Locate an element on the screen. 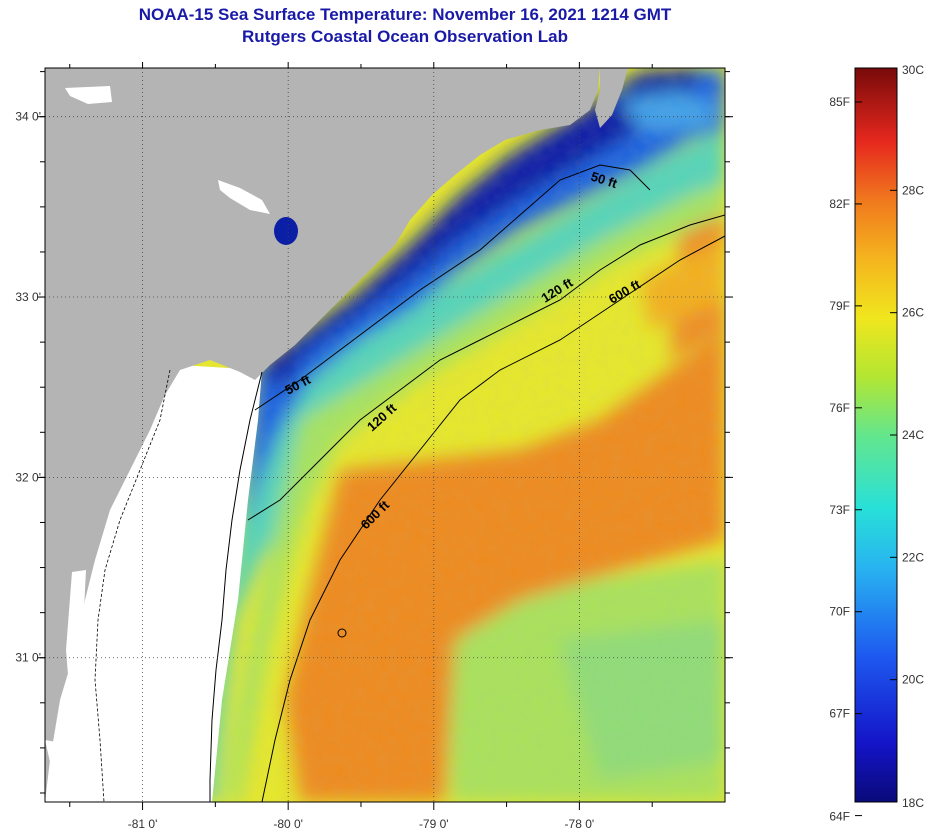 The height and width of the screenshot is (832, 936). lon-label: -78 0' is located at coordinates (580, 824).